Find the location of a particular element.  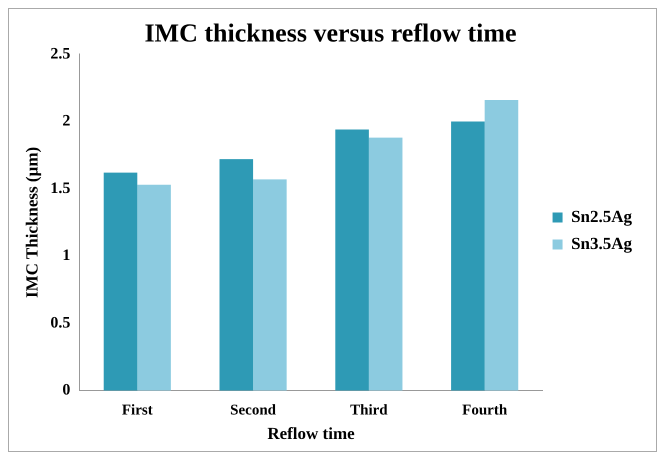

y-tick-label: 2 is located at coordinates (66, 121).